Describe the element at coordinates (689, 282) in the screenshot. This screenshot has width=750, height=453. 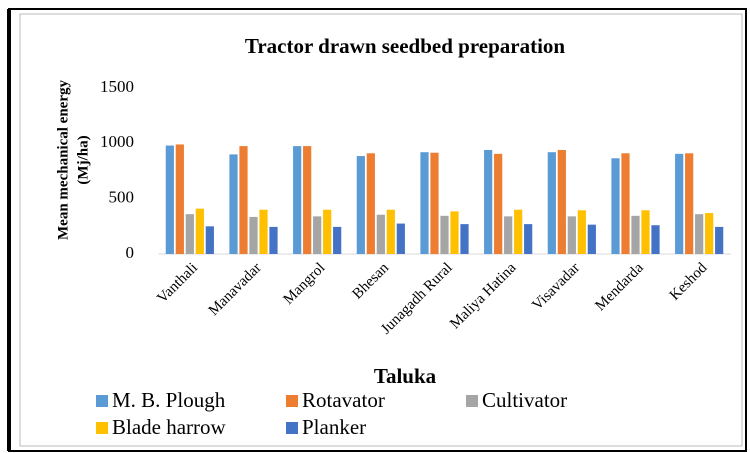
I see `x-tick-label: Keshod` at that location.